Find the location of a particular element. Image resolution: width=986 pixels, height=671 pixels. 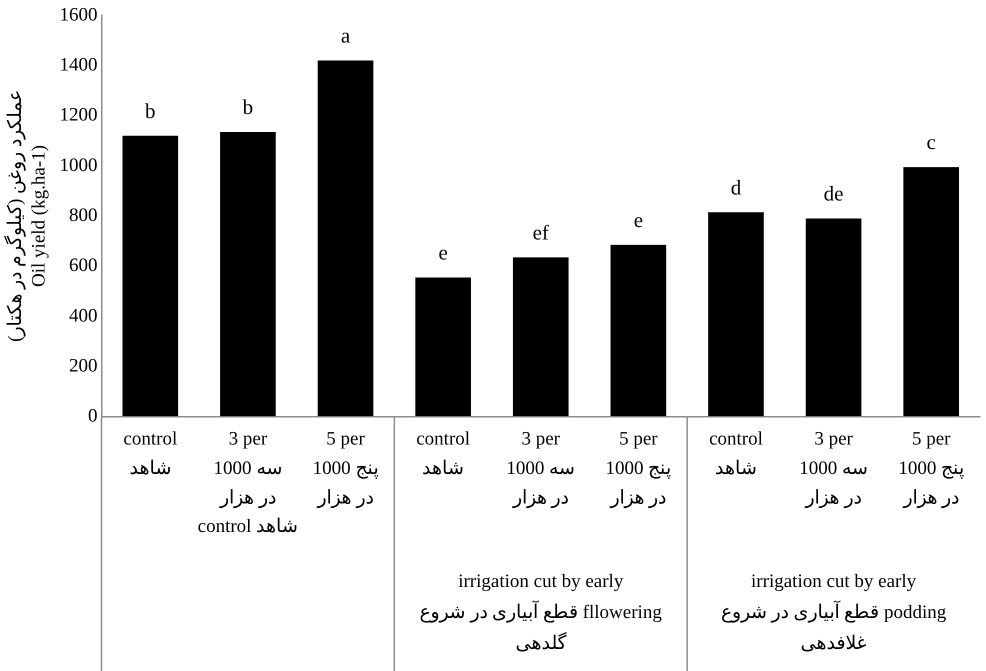

text: control شاهد is located at coordinates (248, 526).